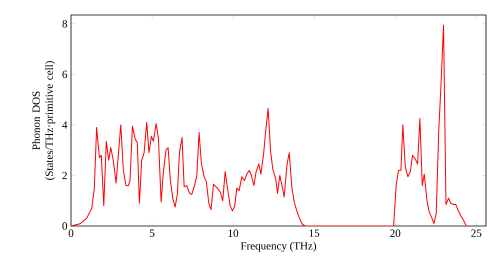 This screenshot has height=280, width=500. I want to click on y-tick-label: 8, so click(65, 24).